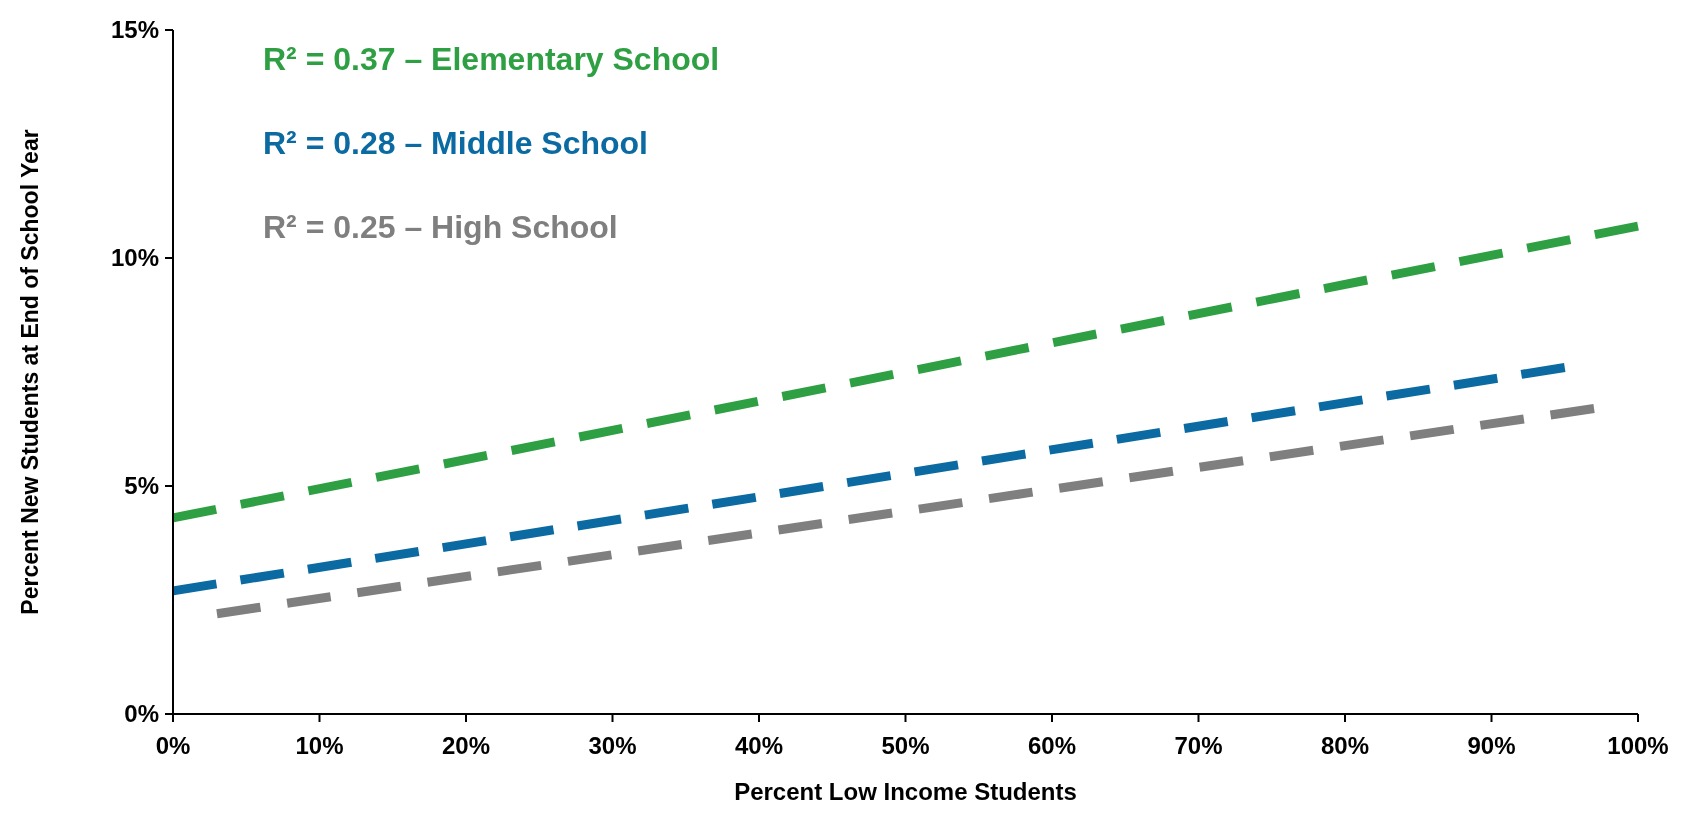  Describe the element at coordinates (319, 745) in the screenshot. I see `x-tick-label: 10%` at that location.